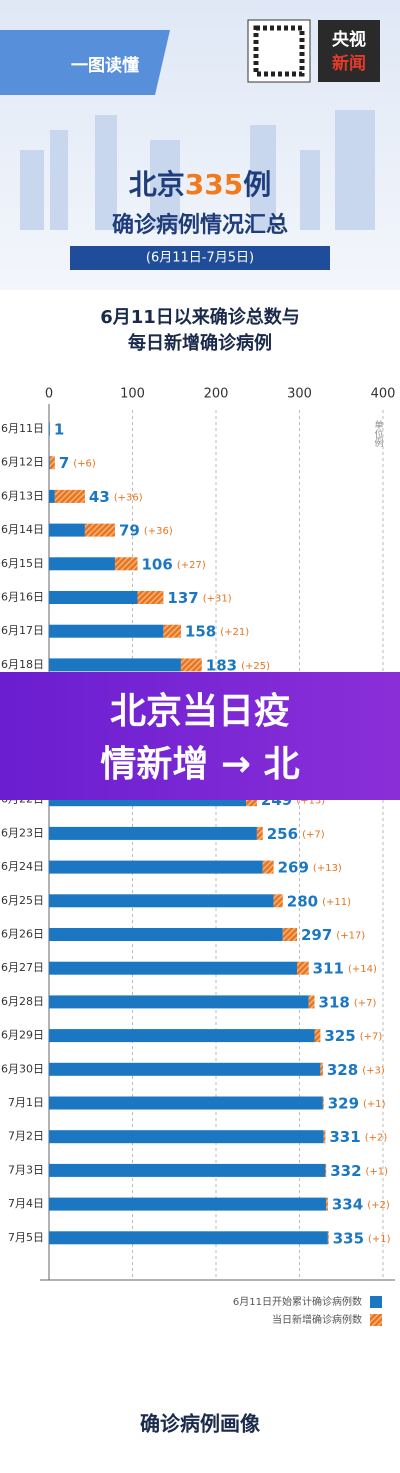  Describe the element at coordinates (299, 394) in the screenshot. I see `x-tick-label: 300` at that location.